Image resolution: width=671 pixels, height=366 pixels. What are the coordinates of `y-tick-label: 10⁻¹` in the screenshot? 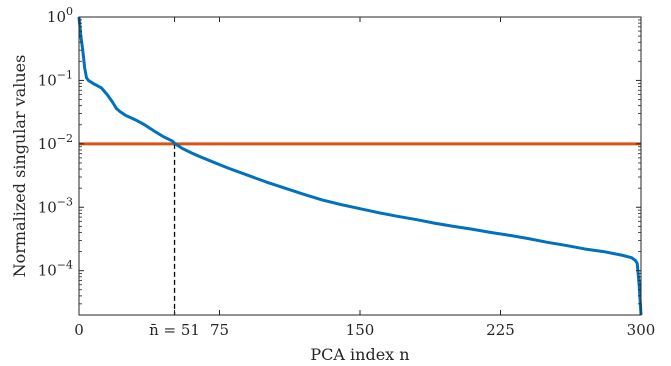 It's located at (55, 78).